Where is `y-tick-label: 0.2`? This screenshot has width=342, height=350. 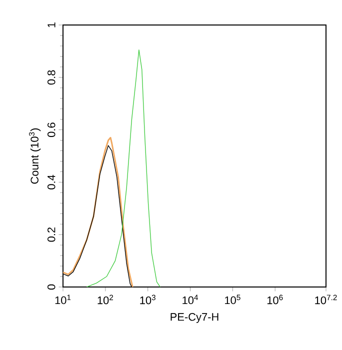 y-tick-label: 0.2 is located at coordinates (52, 235).